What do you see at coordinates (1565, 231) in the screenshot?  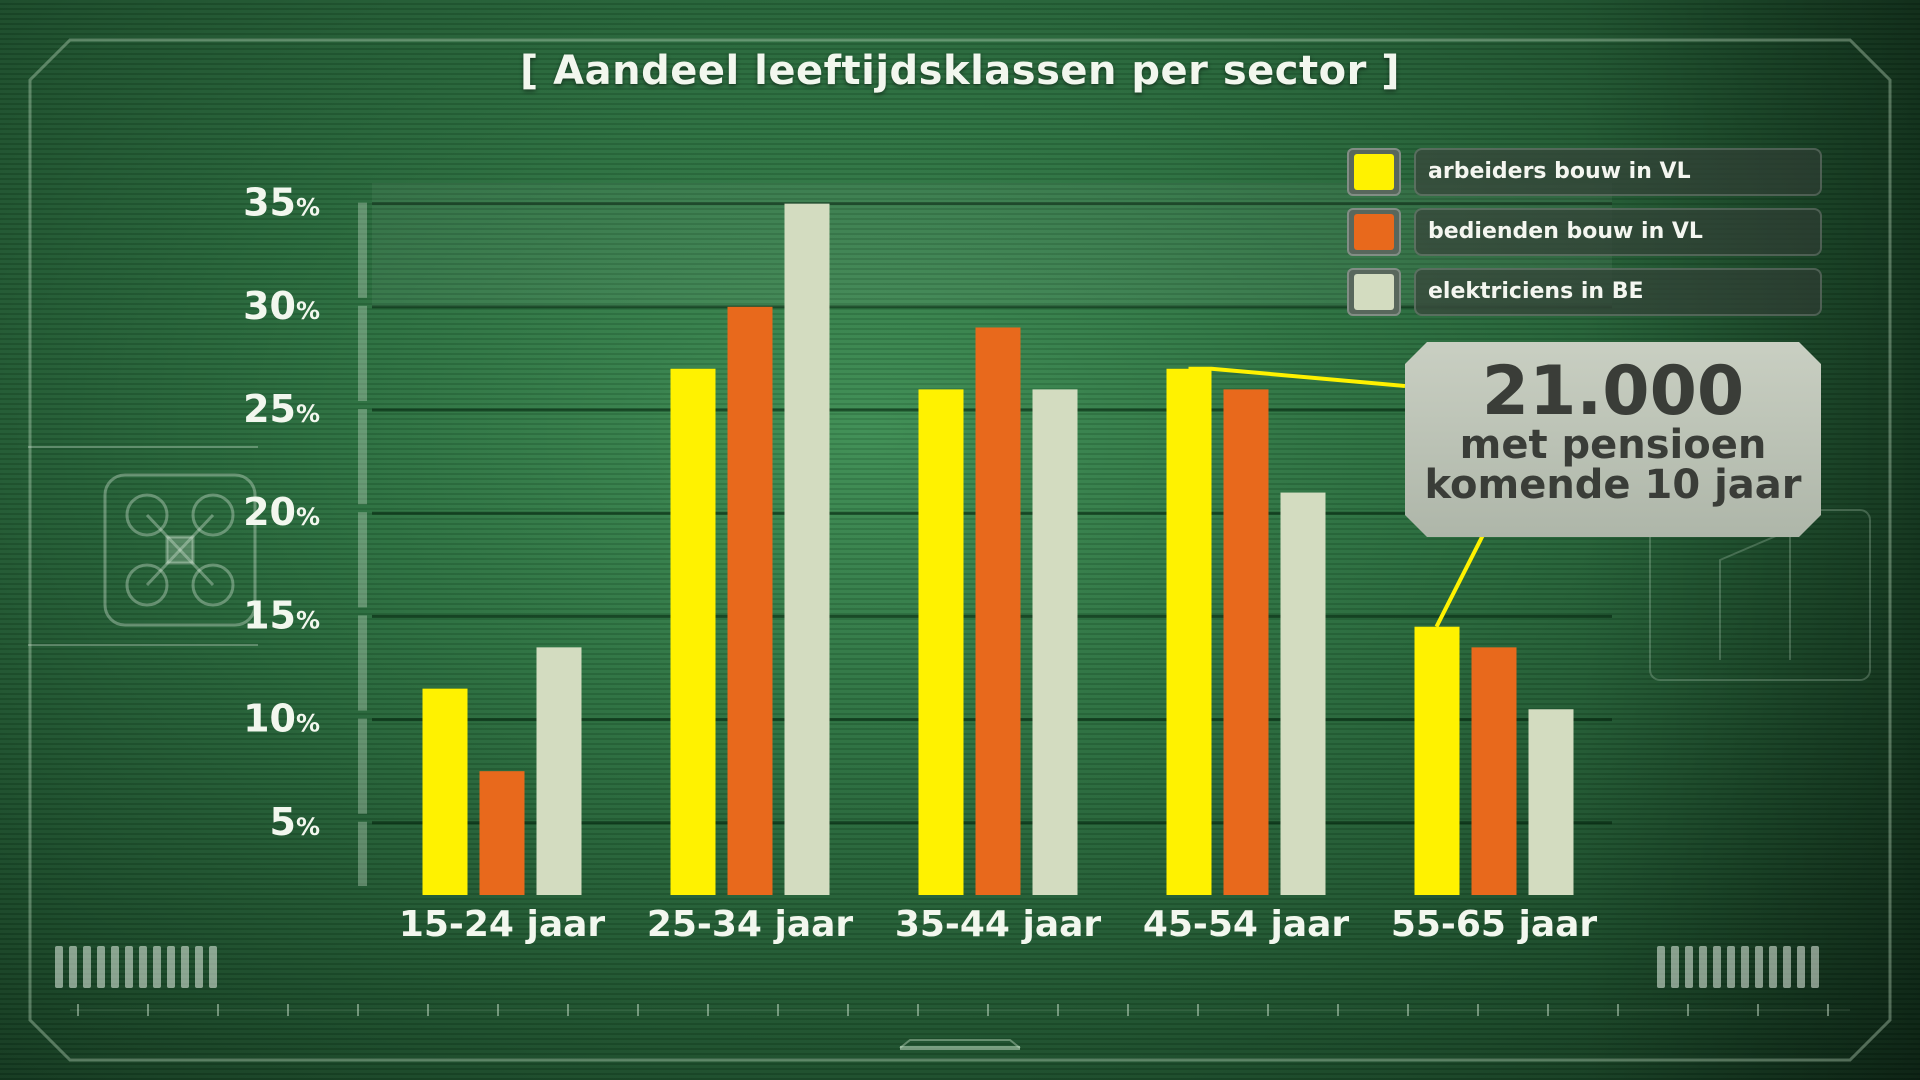 I see `legend-label-bedienden: bedienden bouw in VL` at bounding box center [1565, 231].